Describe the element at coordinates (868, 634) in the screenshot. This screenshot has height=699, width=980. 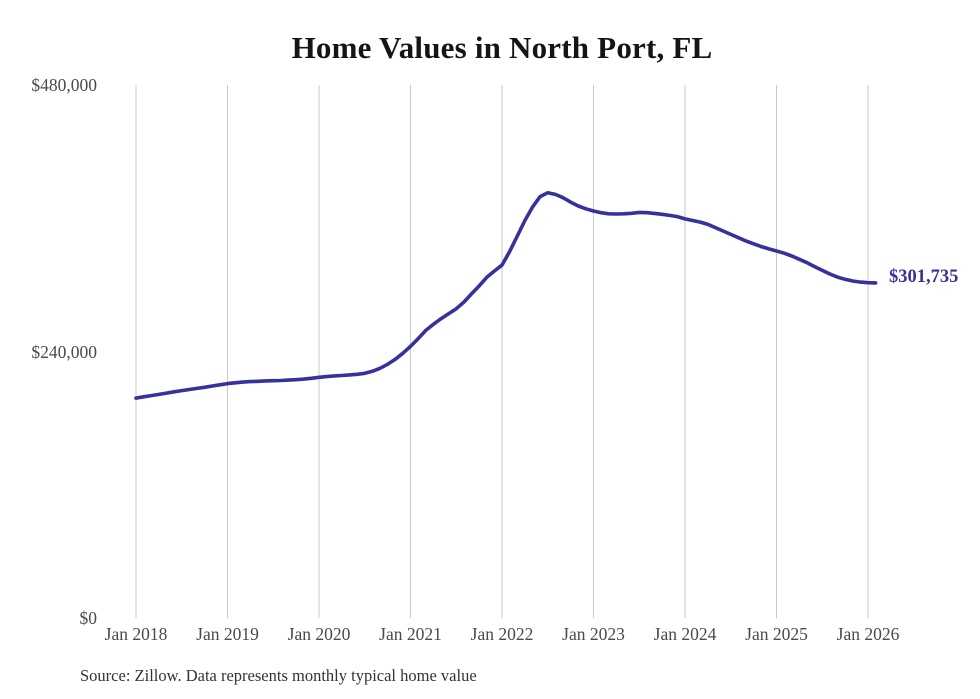
I see `x-tick-label: Jan 2026` at that location.